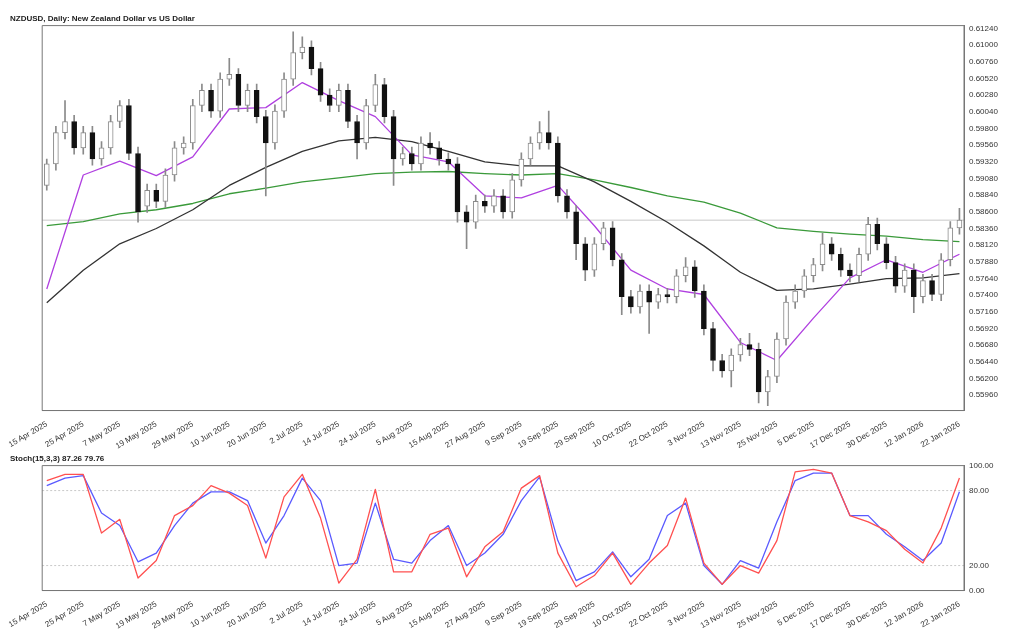 This screenshot has width=1024, height=643. What do you see at coordinates (984, 395) in the screenshot?
I see `y-tick-label: 0.55960` at bounding box center [984, 395].